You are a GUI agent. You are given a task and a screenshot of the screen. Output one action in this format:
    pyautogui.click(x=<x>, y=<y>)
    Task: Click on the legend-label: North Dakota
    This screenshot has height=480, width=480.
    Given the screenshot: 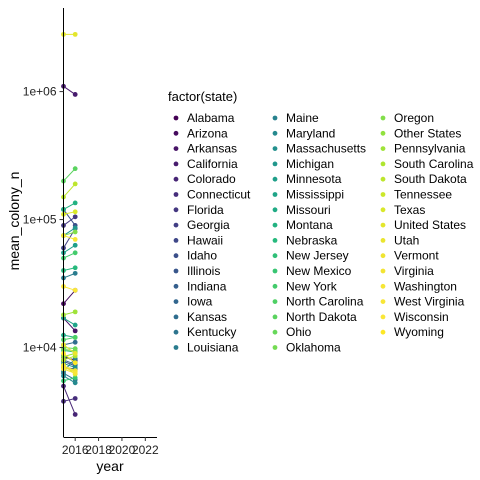 What is the action you would take?
    pyautogui.click(x=321, y=317)
    